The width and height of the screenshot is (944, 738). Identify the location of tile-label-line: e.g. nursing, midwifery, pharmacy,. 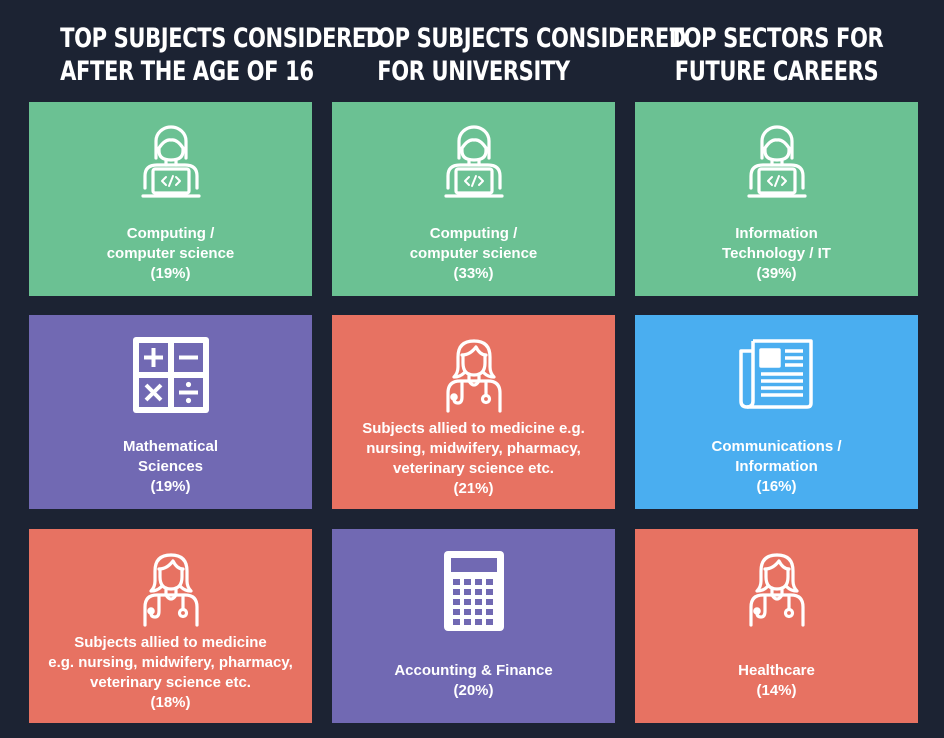
(170, 662).